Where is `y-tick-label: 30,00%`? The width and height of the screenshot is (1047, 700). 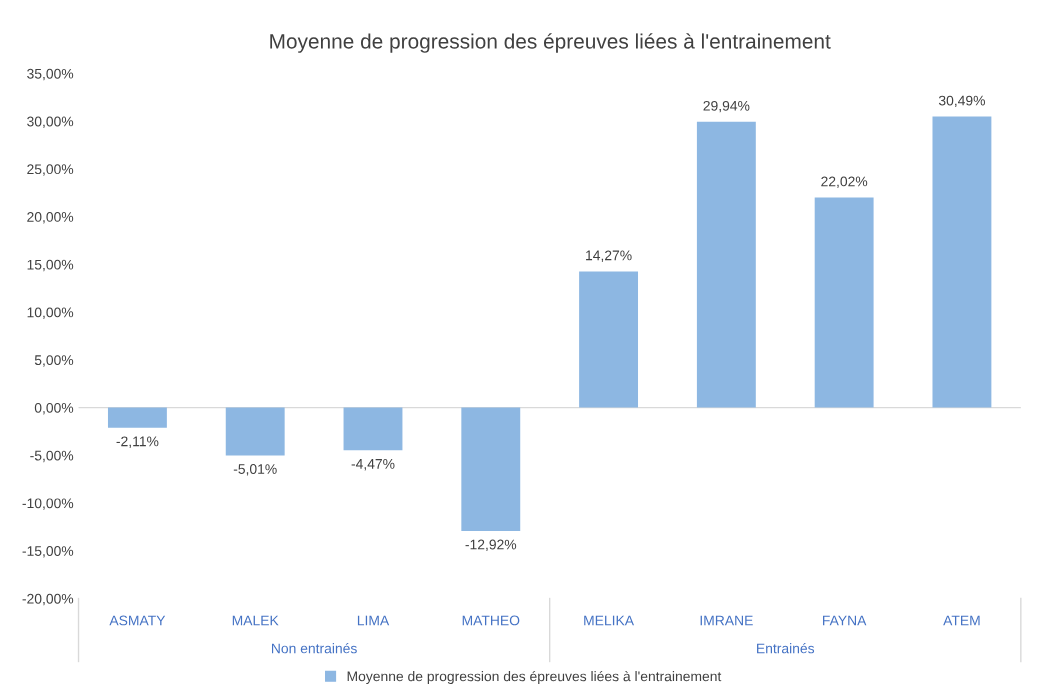 y-tick-label: 30,00% is located at coordinates (50, 122).